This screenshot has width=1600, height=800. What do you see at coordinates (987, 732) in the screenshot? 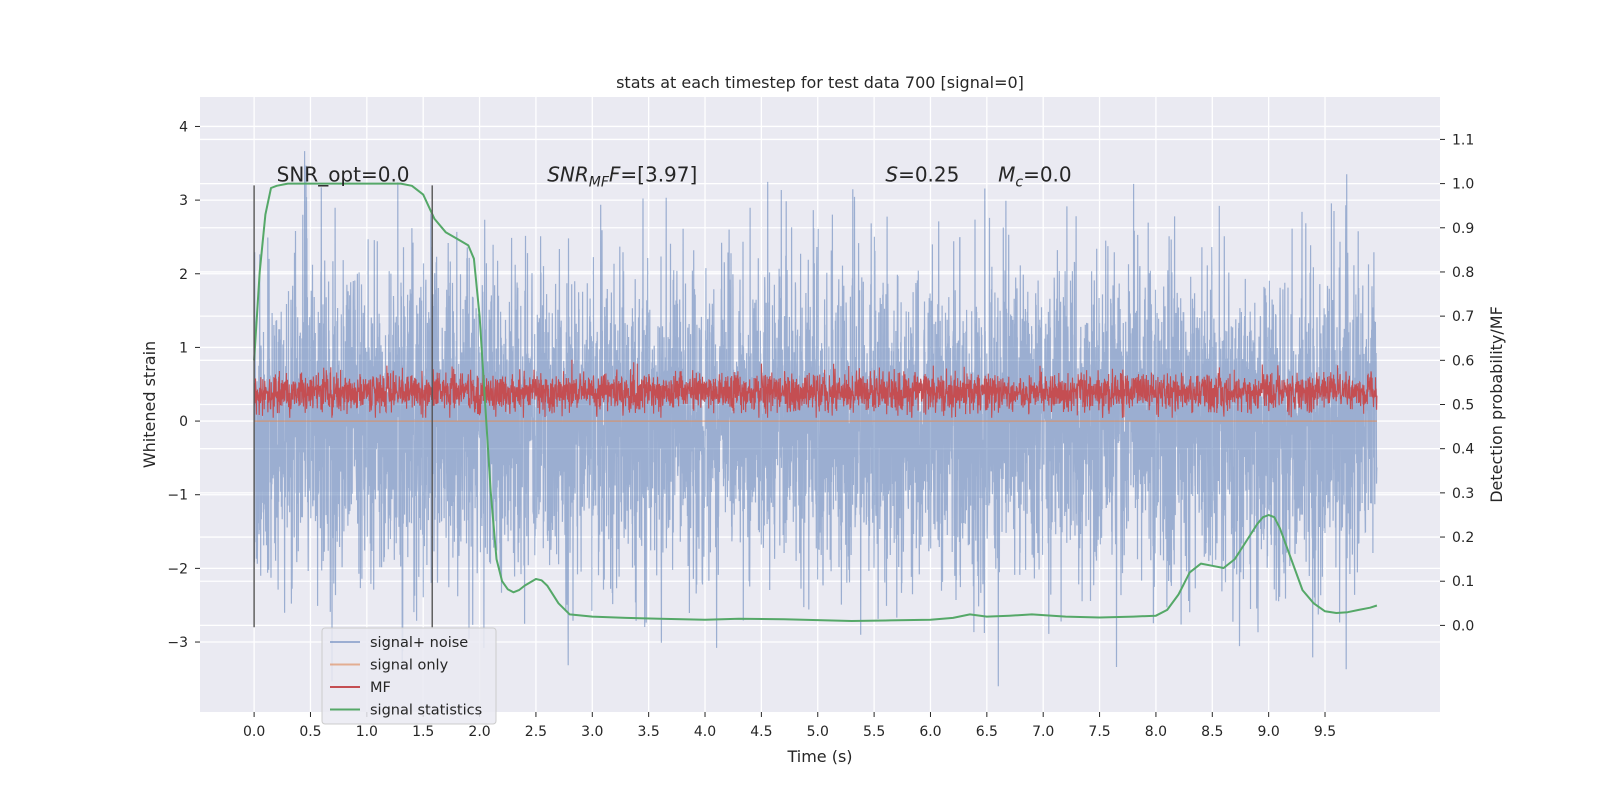
I see `x-tick-label: 6.5` at bounding box center [987, 732].